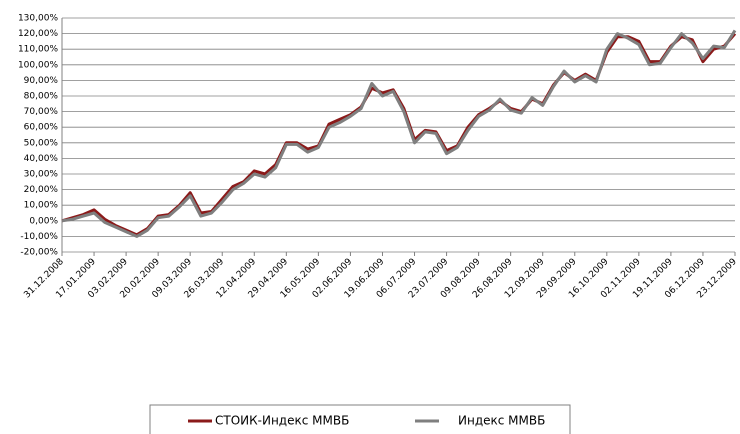  Describe the element at coordinates (41, 159) in the screenshot. I see `y-tick-label: 40,00%` at that location.